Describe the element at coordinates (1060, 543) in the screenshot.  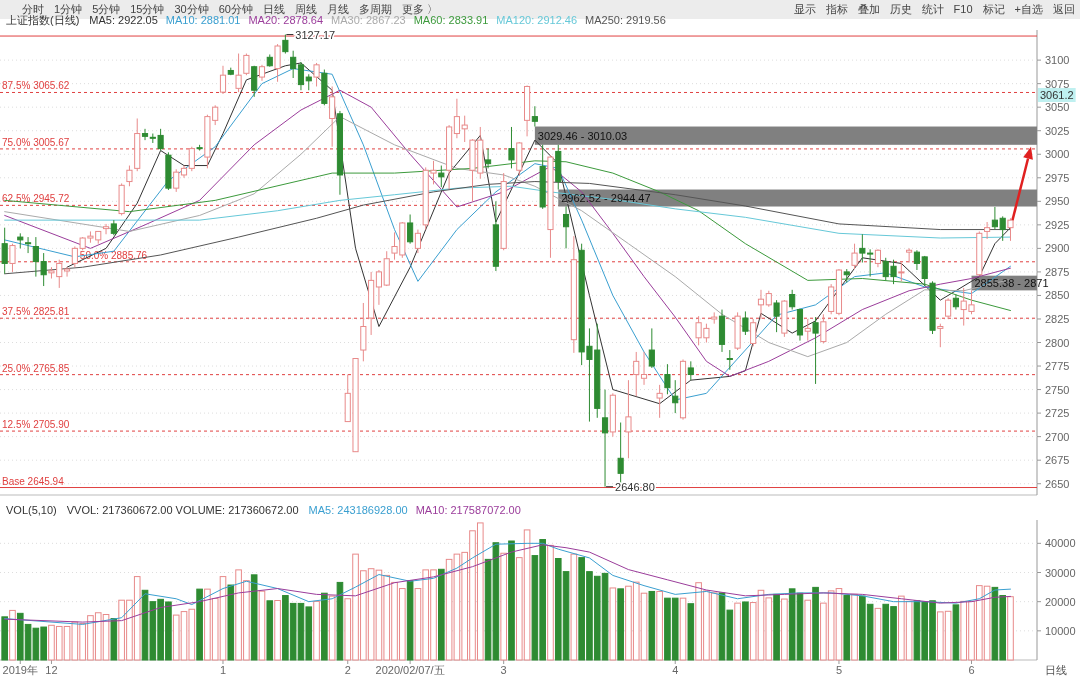
I see `y-tick-label: 40000` at that location.